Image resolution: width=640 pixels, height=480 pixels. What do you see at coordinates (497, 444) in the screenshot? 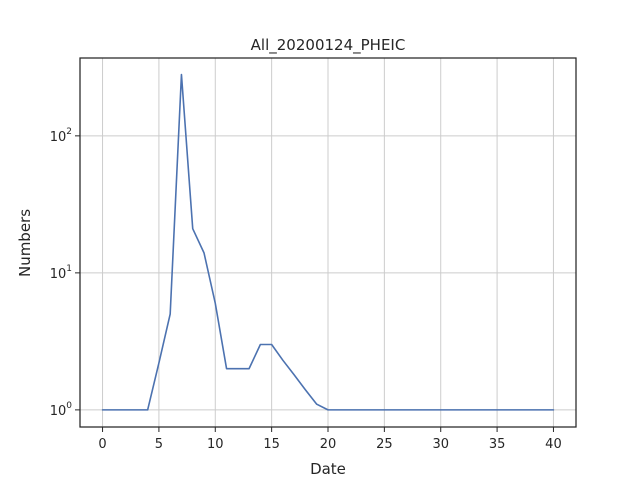
I see `x-tick-label: 35` at bounding box center [497, 444].